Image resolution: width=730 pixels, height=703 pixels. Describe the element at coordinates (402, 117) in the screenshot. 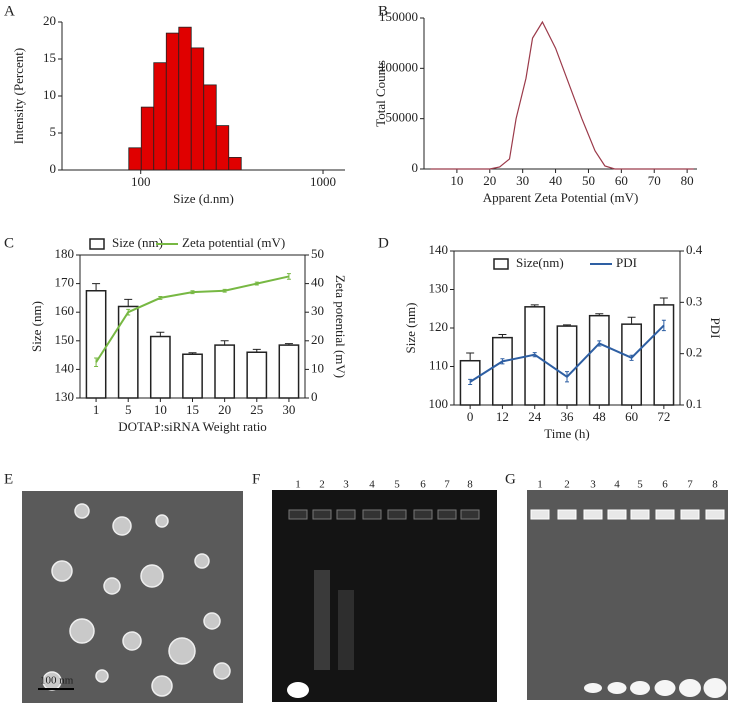

I see `y-tick-label: 50000` at that location.